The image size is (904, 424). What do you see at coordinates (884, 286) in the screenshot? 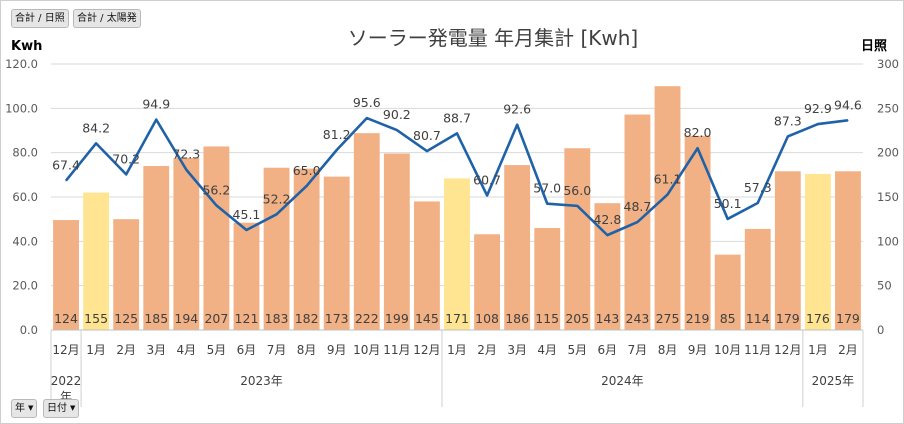
I see `y-tick-right: 50` at bounding box center [884, 286].